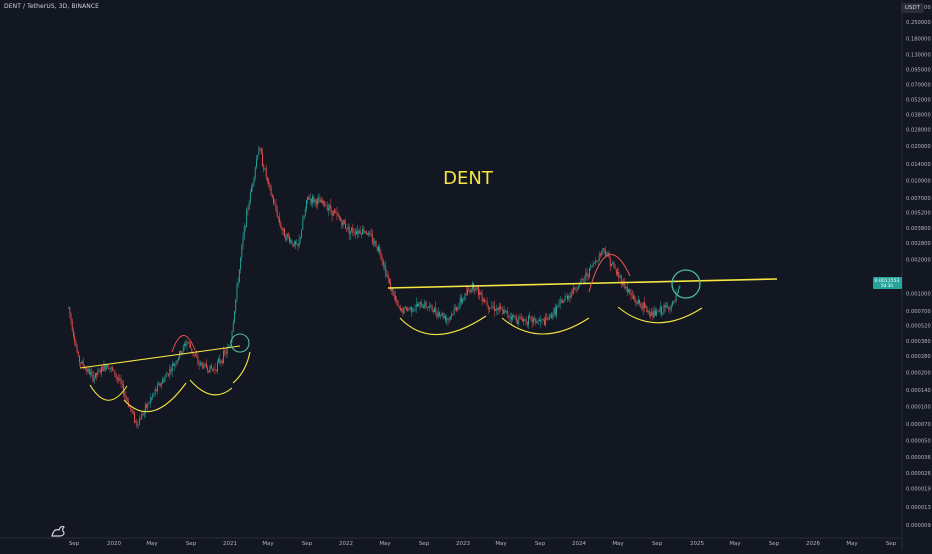 This screenshot has height=554, width=932. I want to click on y-tick-label: 0.000380, so click(918, 342).